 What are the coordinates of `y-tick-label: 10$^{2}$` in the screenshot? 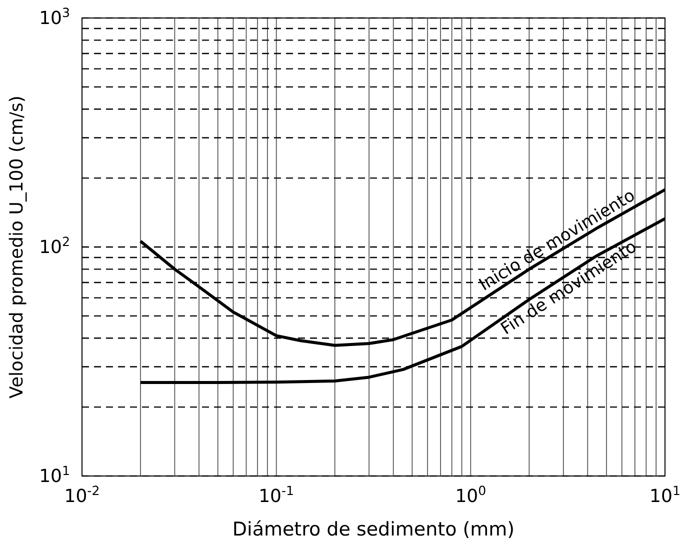 It's located at (54, 246).